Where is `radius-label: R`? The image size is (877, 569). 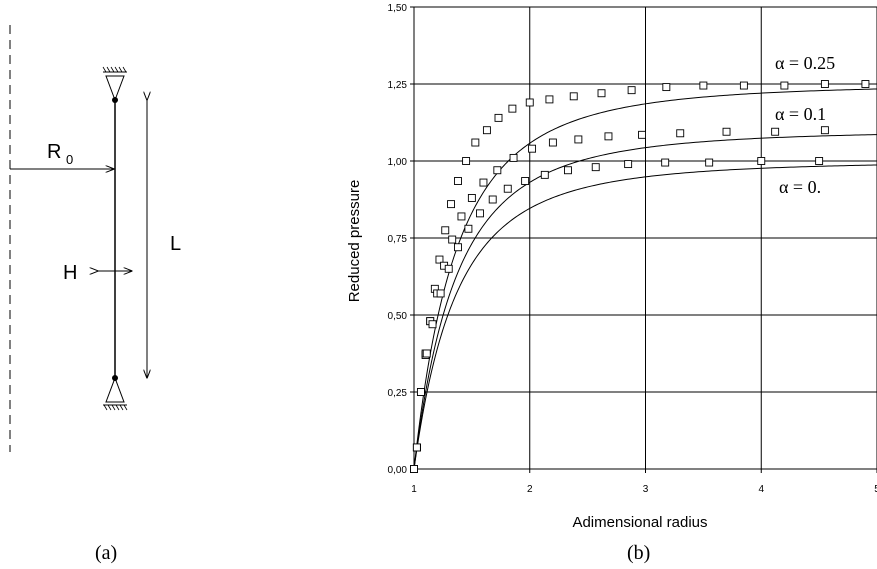
radius-label: R is located at coordinates (54, 152).